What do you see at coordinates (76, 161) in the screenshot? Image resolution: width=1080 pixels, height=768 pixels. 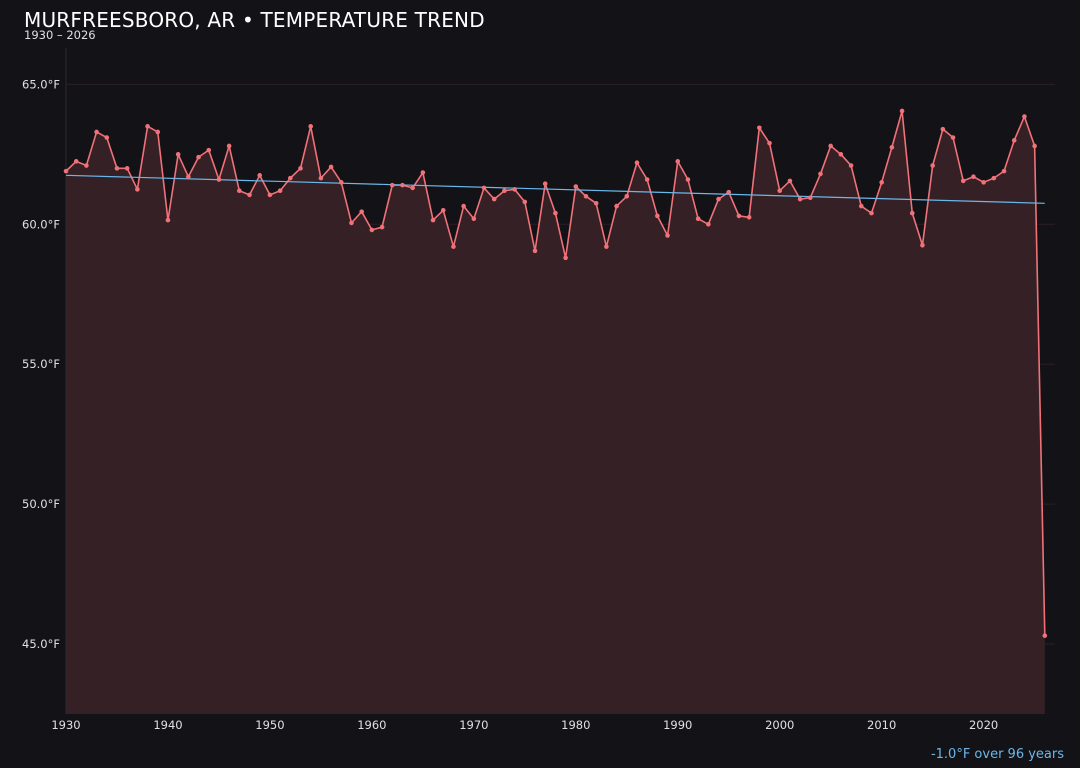 I see `data-point-1931` at bounding box center [76, 161].